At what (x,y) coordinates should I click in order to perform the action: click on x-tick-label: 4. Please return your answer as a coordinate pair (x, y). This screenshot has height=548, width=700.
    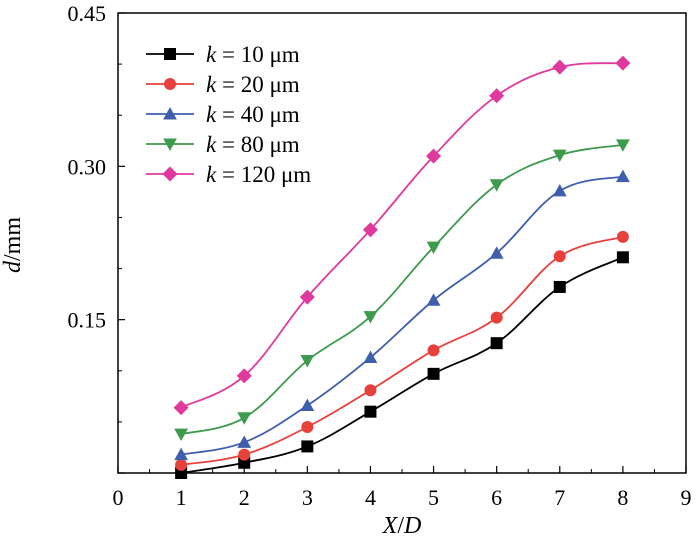
    Looking at the image, I should click on (370, 497).